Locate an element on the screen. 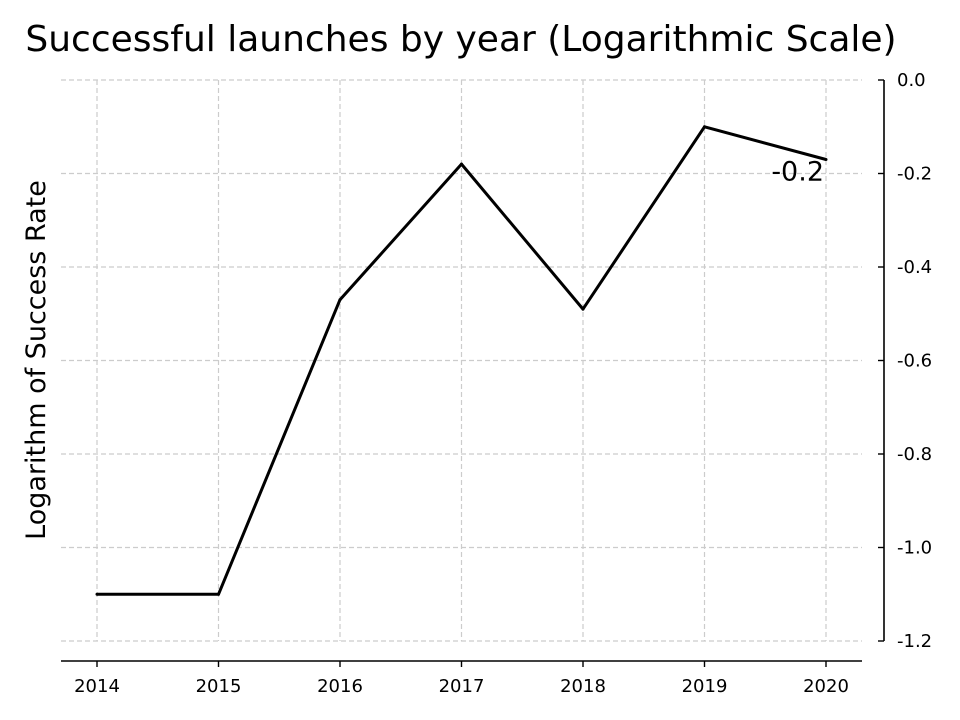 The image size is (960, 720). data-label: -0.2 is located at coordinates (797, 171).